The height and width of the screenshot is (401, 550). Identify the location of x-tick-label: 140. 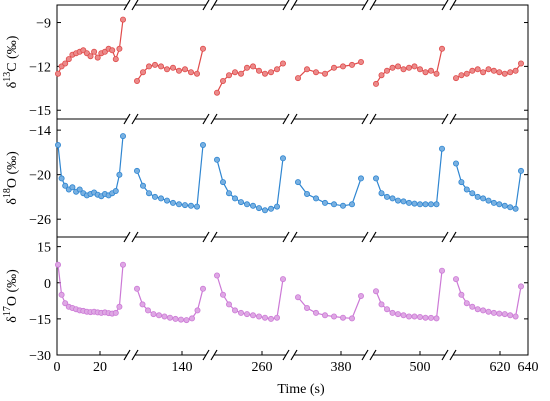
(182, 367).